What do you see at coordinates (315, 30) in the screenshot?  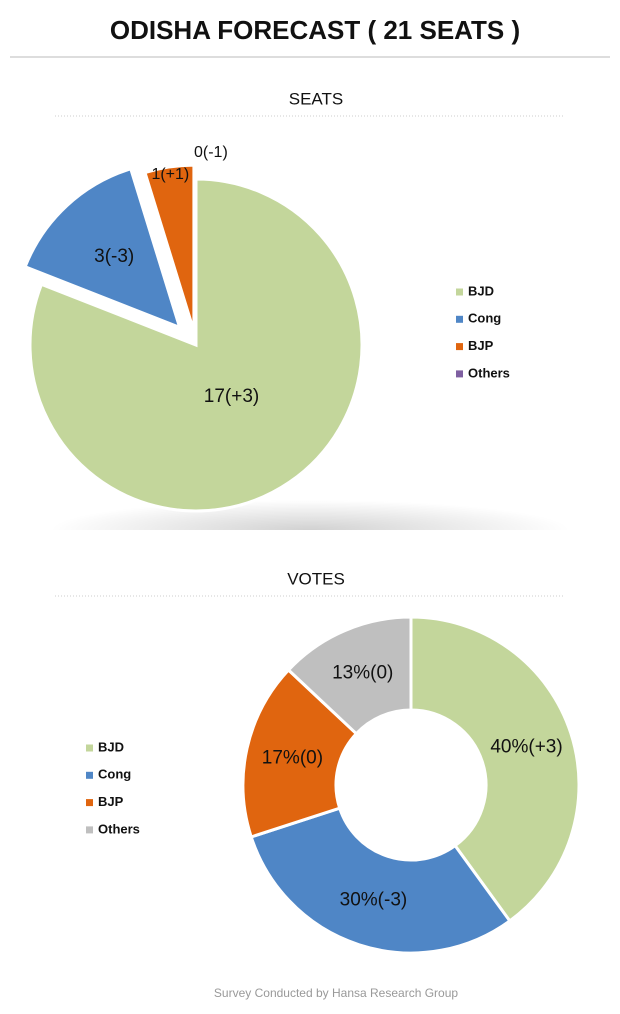 I see `page-title: ODISHA FORECAST ( 21 SEATS )` at bounding box center [315, 30].